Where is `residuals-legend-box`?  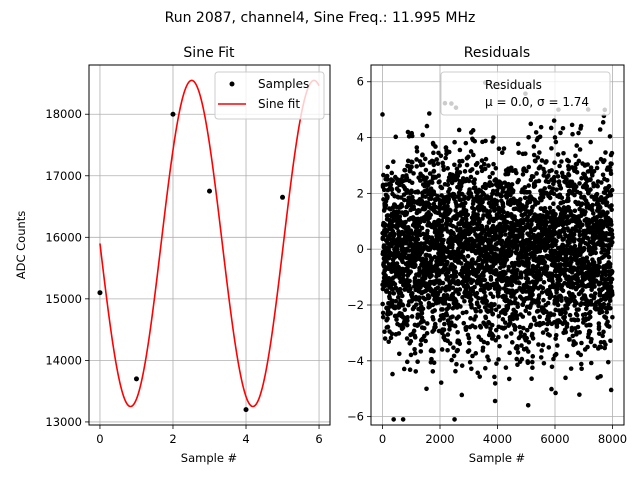
residuals-legend-box is located at coordinates (525, 93).